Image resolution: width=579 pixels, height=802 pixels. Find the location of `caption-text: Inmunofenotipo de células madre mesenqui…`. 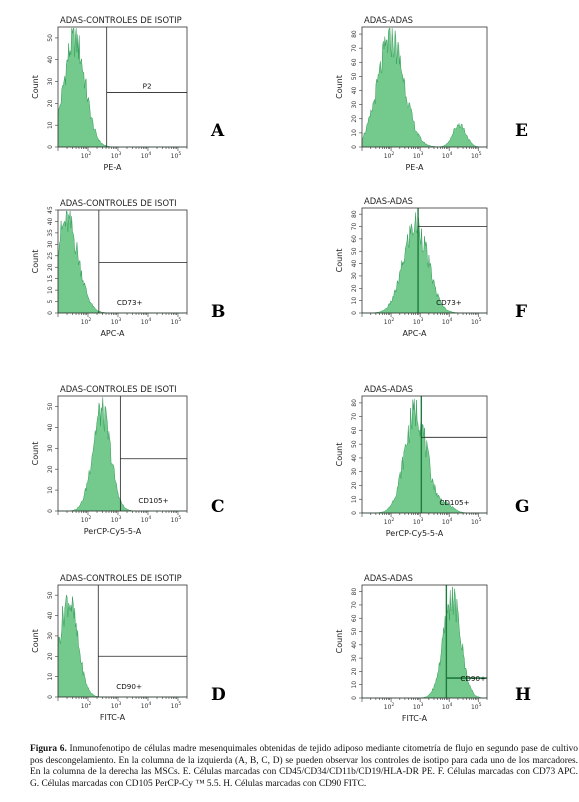

caption-text: Inmunofenotipo de células madre mesenqui… is located at coordinates (304, 766).